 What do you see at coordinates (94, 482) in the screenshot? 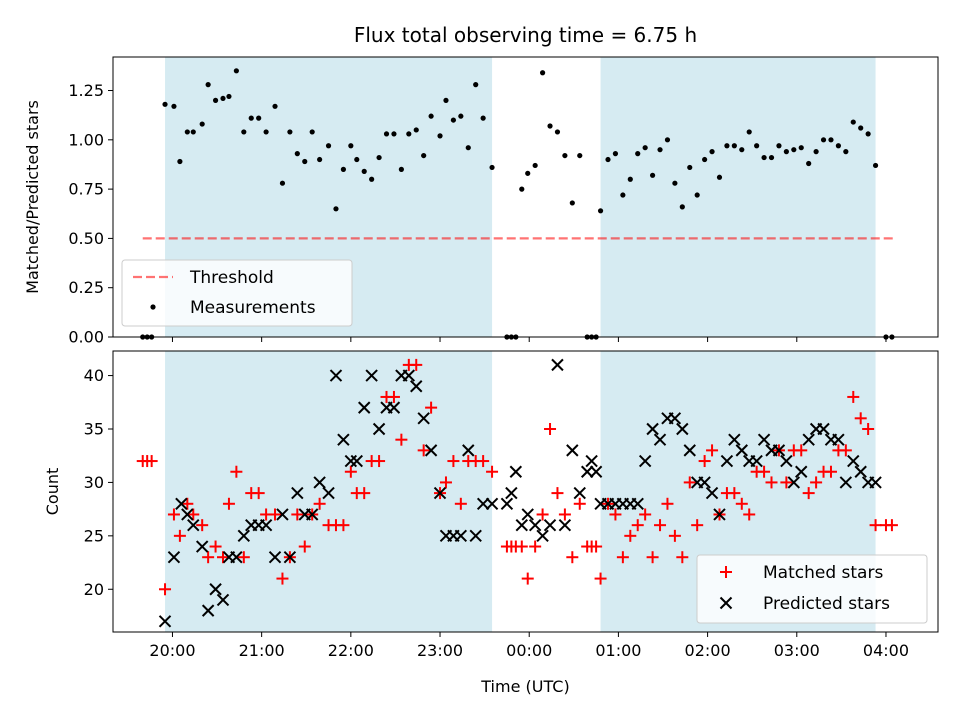
I see `y-tick-label: 30` at bounding box center [94, 482].